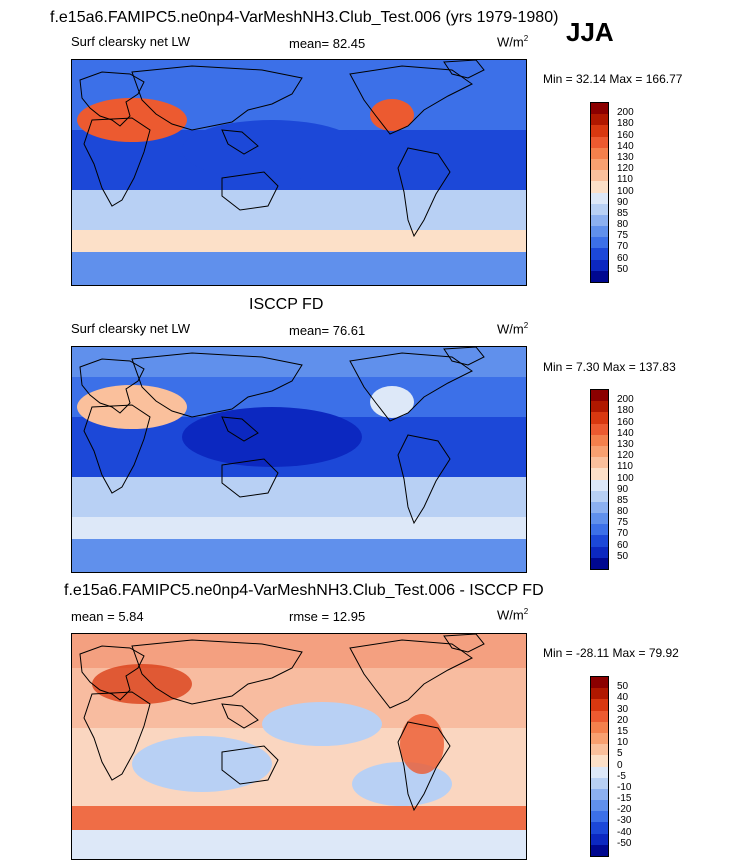 This screenshot has height=866, width=733. Describe the element at coordinates (590, 32) in the screenshot. I see `season-label: JJA` at that location.